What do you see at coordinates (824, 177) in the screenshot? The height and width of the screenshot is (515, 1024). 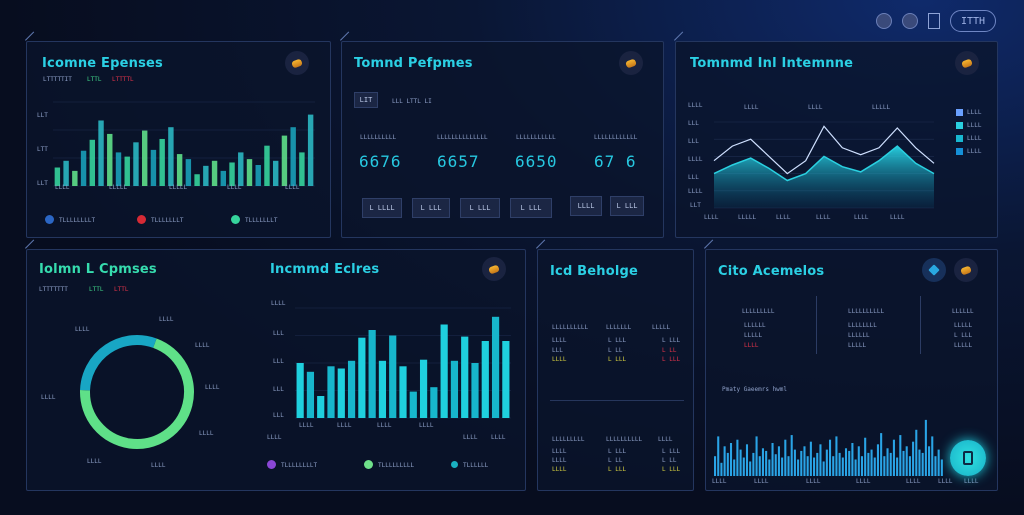 I see `area-fill` at bounding box center [824, 177].